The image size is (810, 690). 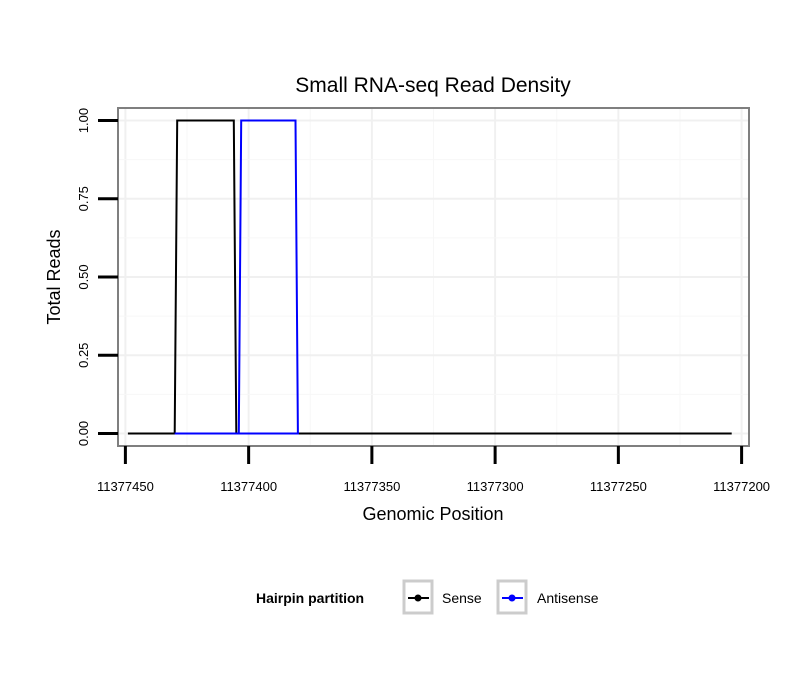 I want to click on y-tick-label: 0.00, so click(x=83, y=433).